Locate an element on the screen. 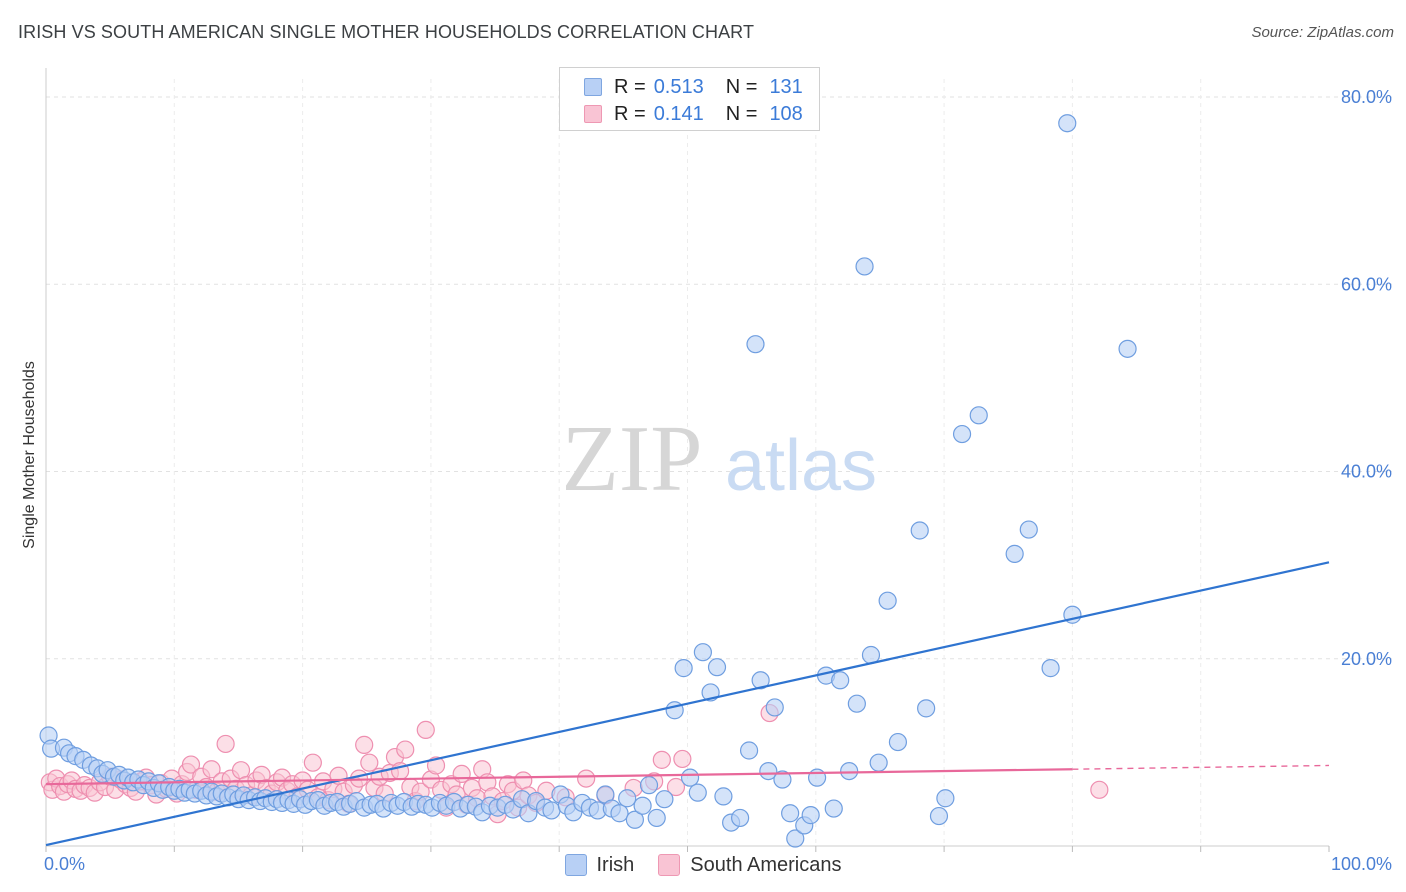 The image size is (1406, 892). correlation-legend: R = 0.513 N = 131 R = 0.141 N = 108 is located at coordinates (689, 99).